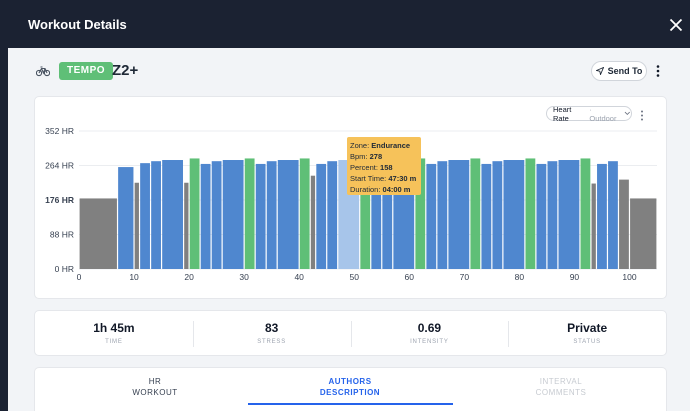  What do you see at coordinates (599, 71) in the screenshot?
I see `send-icon` at bounding box center [599, 71].